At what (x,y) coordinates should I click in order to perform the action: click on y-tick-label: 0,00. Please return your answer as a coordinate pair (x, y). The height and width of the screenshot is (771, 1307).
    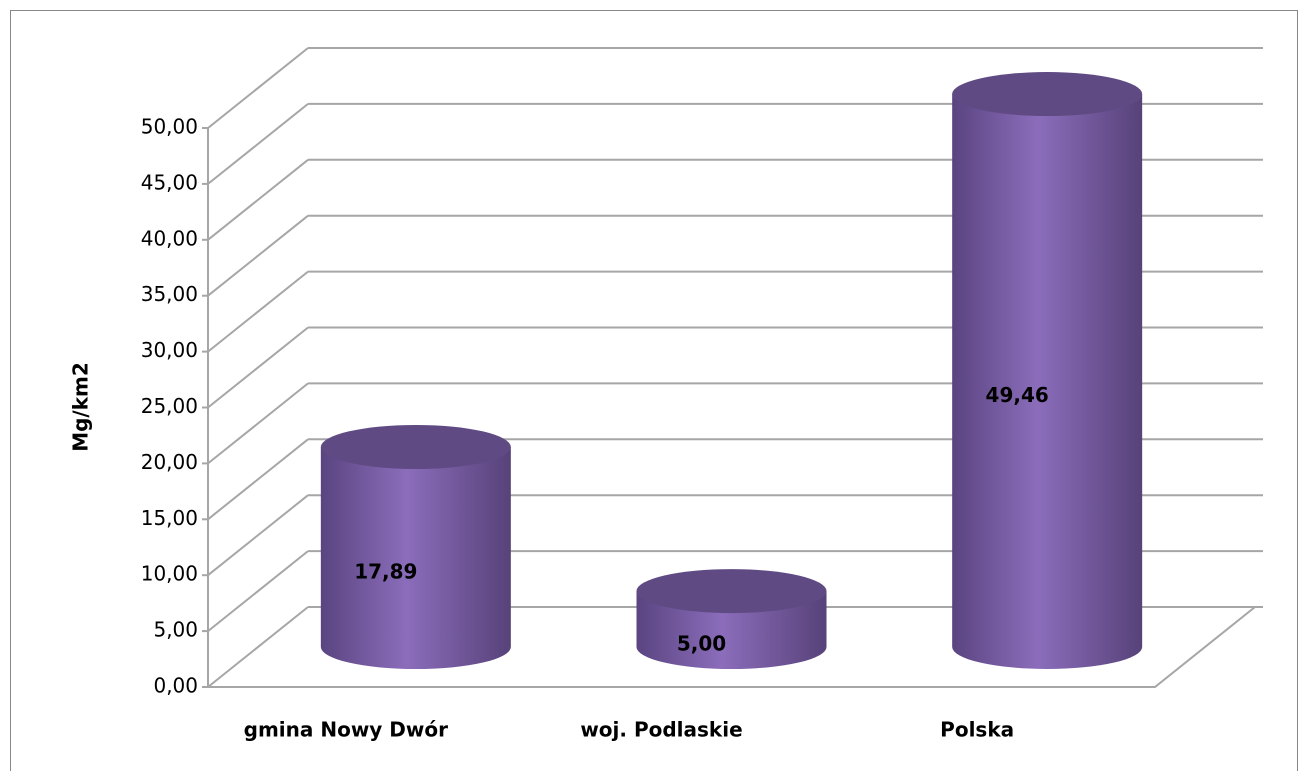
    Looking at the image, I should click on (175, 686).